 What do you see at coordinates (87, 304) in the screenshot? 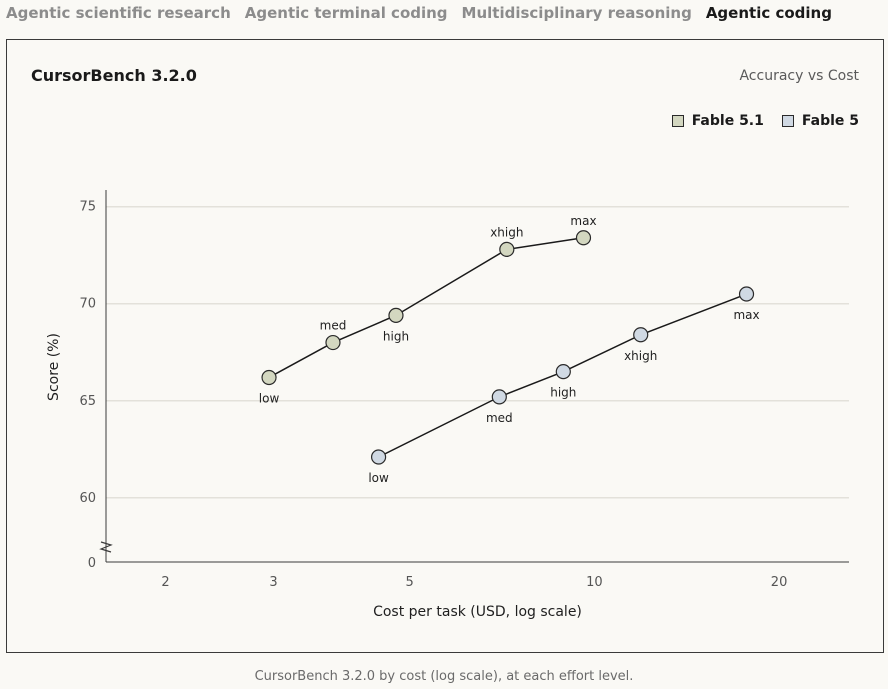
I see `y-tick-label: 70` at bounding box center [87, 304].